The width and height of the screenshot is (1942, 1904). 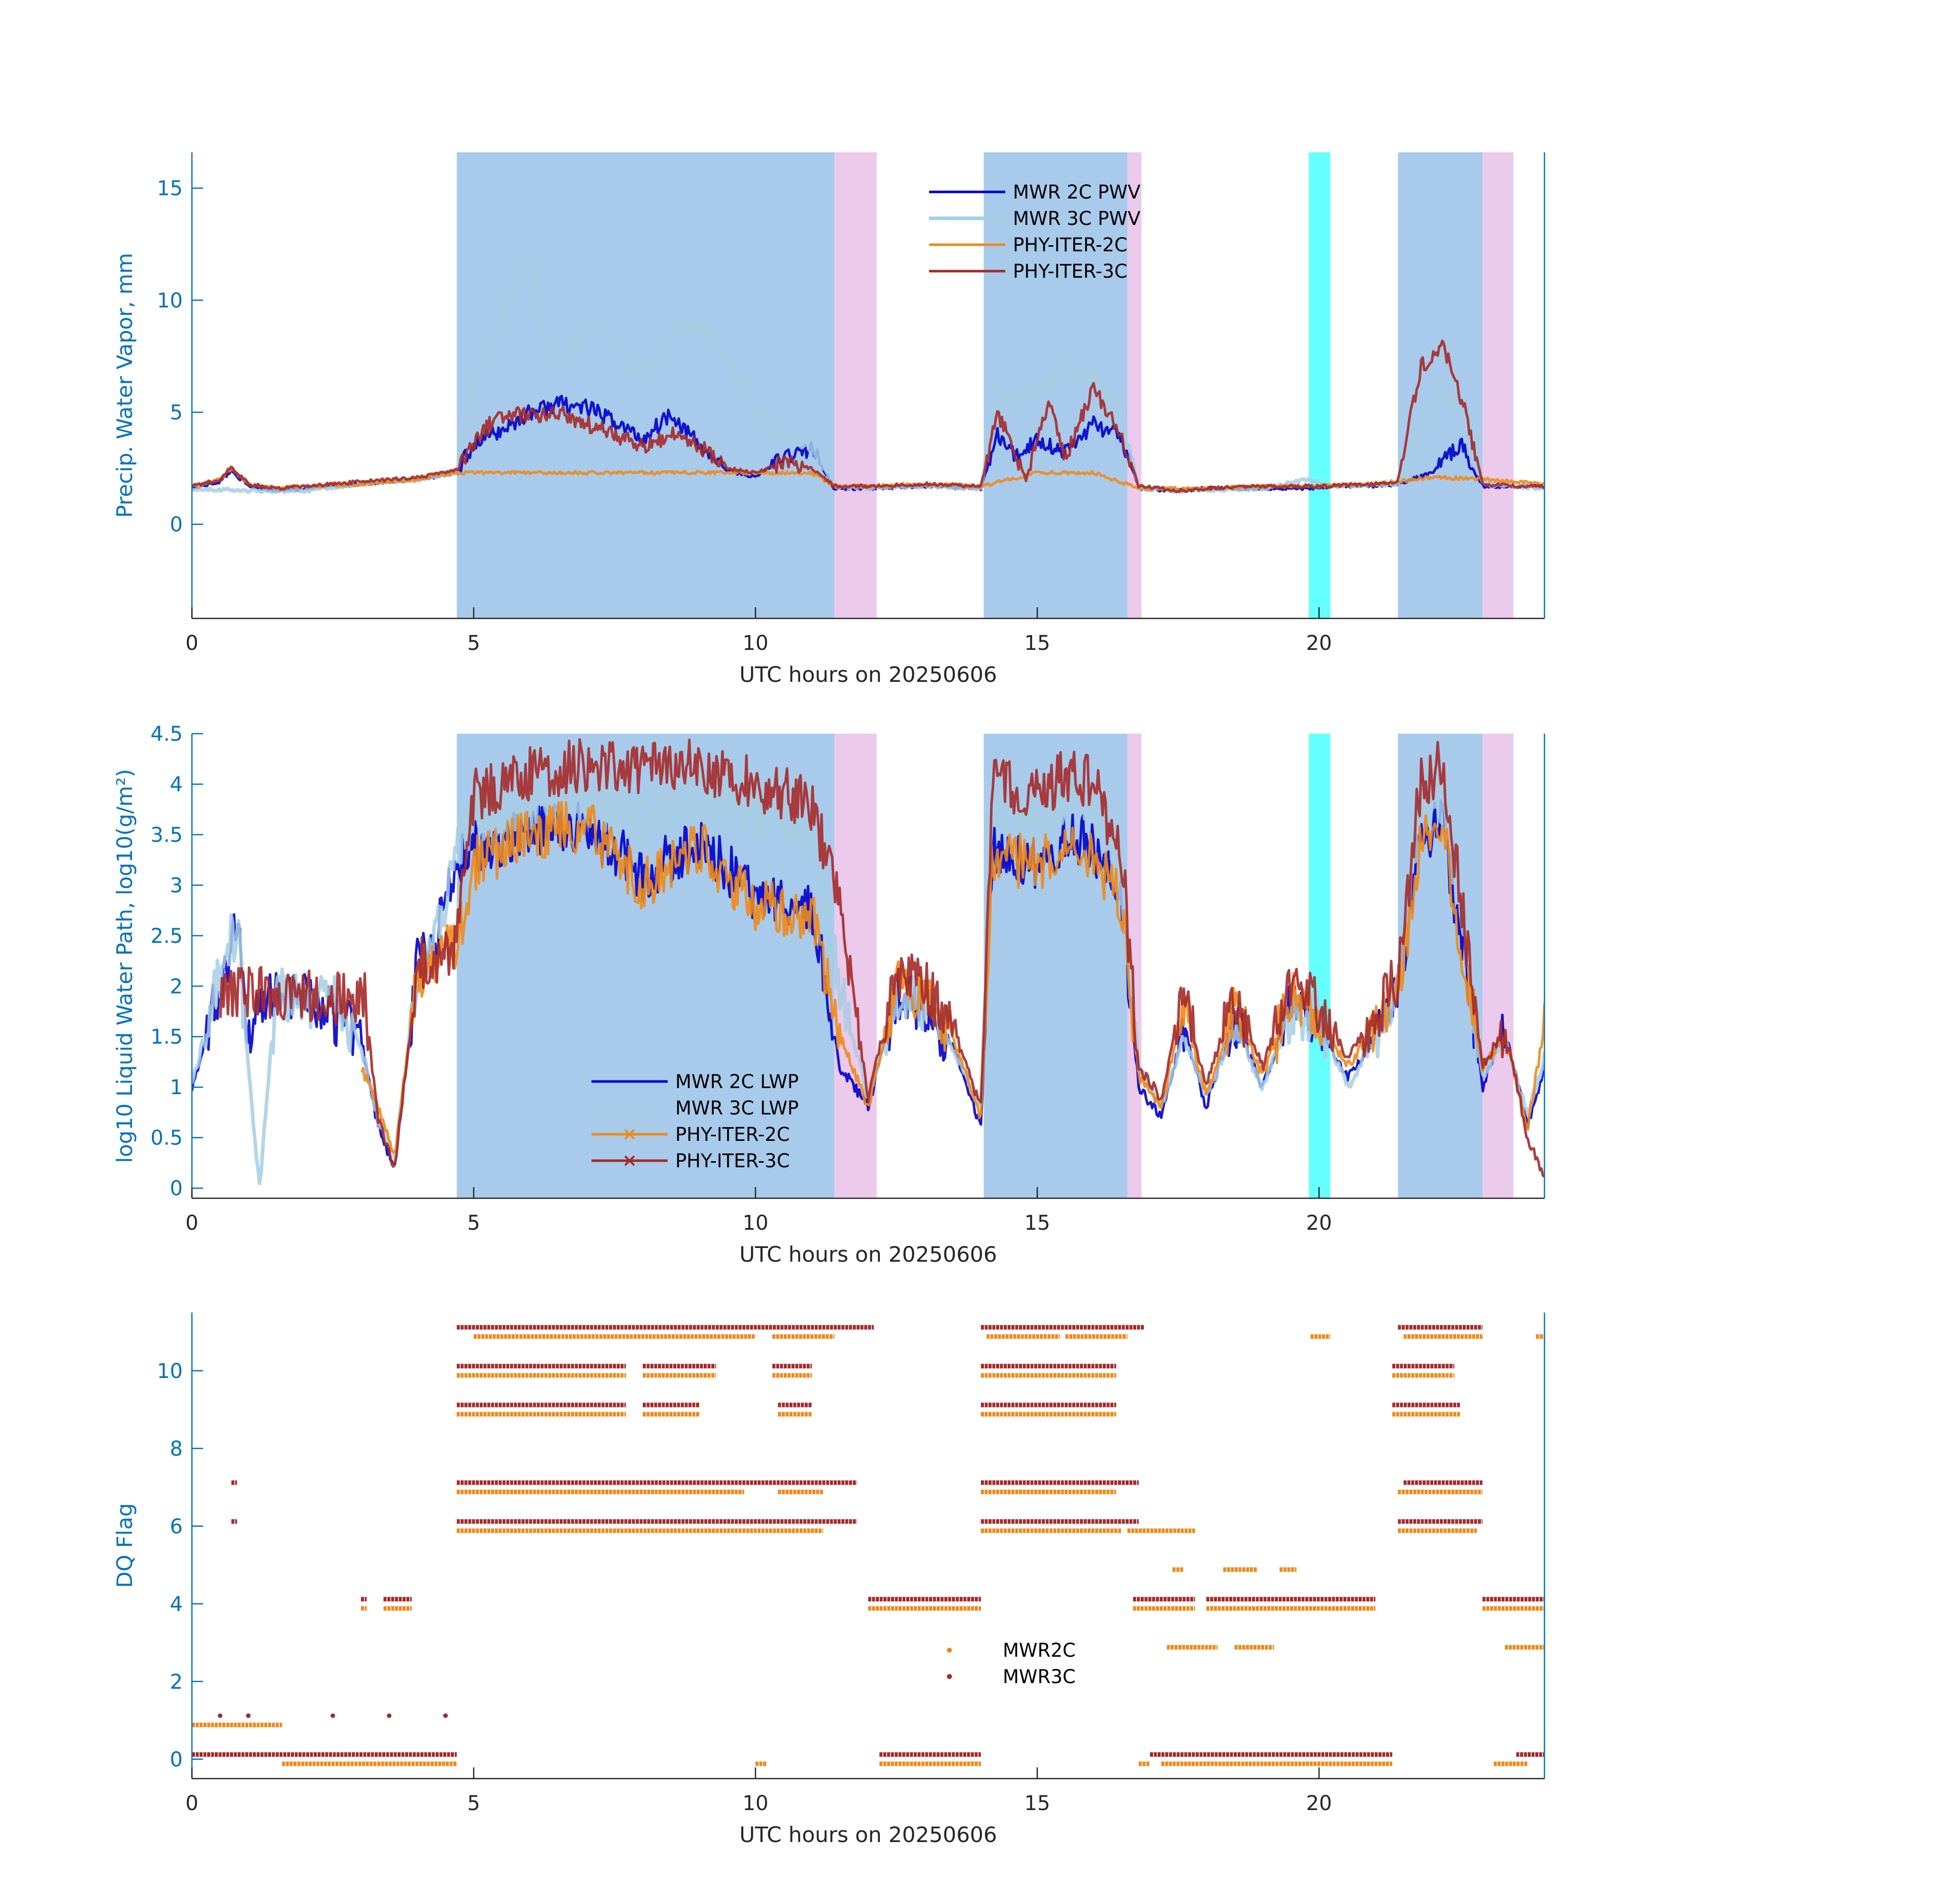 What do you see at coordinates (737, 1108) in the screenshot?
I see `legend-label: MWR 3C LWP` at bounding box center [737, 1108].